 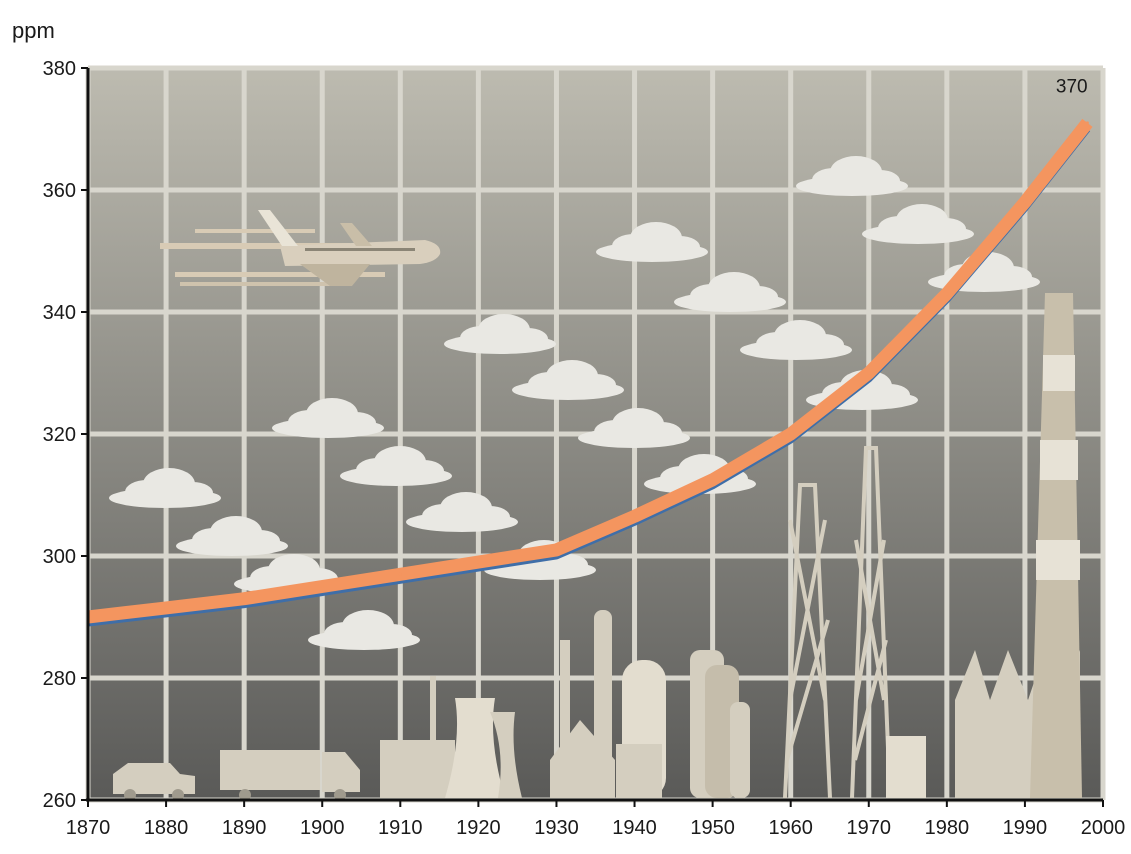 What do you see at coordinates (650, 704) in the screenshot?
I see `refinery-icon` at bounding box center [650, 704].